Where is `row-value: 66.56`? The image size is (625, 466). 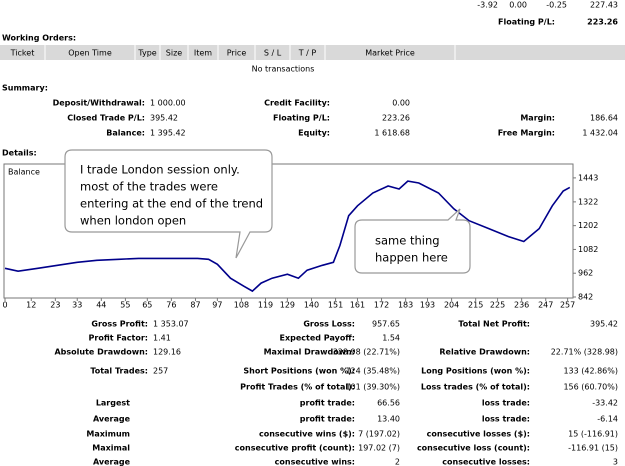
row-value: 66.56 is located at coordinates (388, 403).